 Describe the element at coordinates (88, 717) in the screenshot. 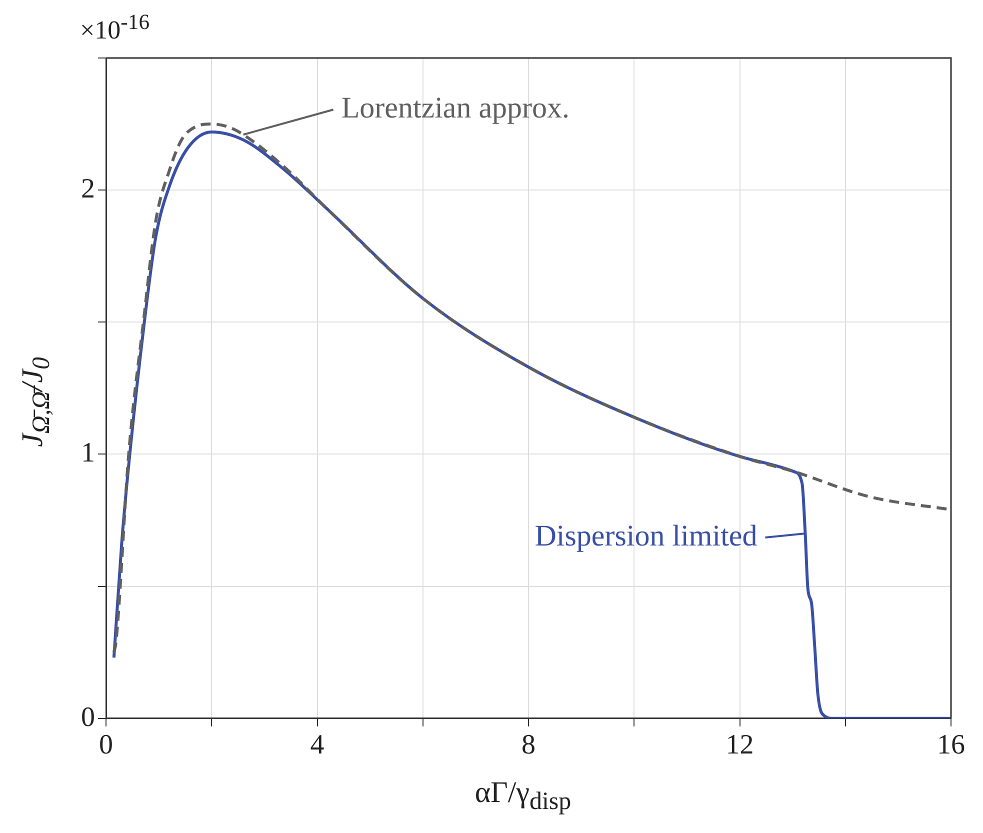

I see `y-tick-label: 0` at that location.